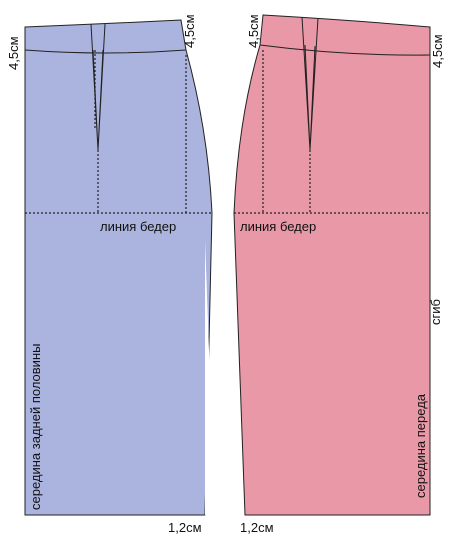 This screenshot has width=450, height=547. What do you see at coordinates (435, 312) in the screenshot?
I see `fold-label: сгиб` at bounding box center [435, 312].